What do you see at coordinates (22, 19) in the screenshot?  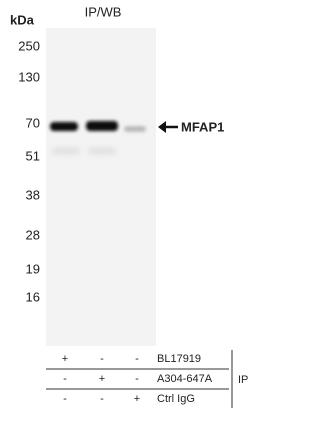 I see `unit-label: kDa` at bounding box center [22, 19].